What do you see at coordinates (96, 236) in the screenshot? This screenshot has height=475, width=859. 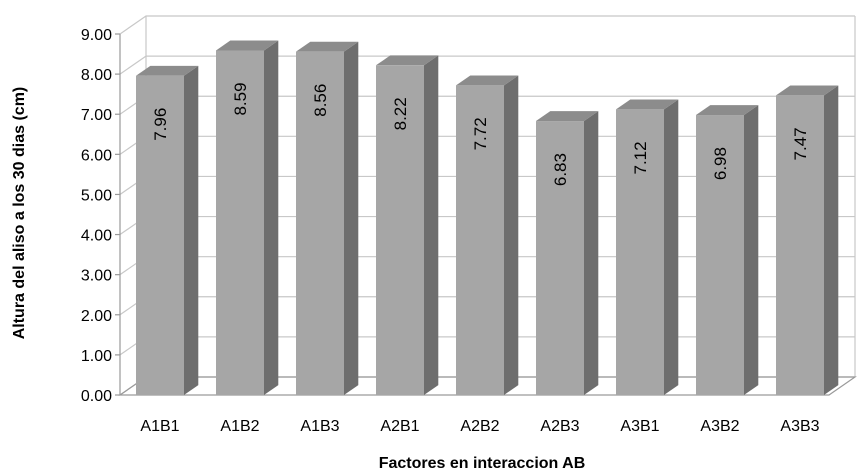 I see `y-tick-label: 4.00` at bounding box center [96, 236].